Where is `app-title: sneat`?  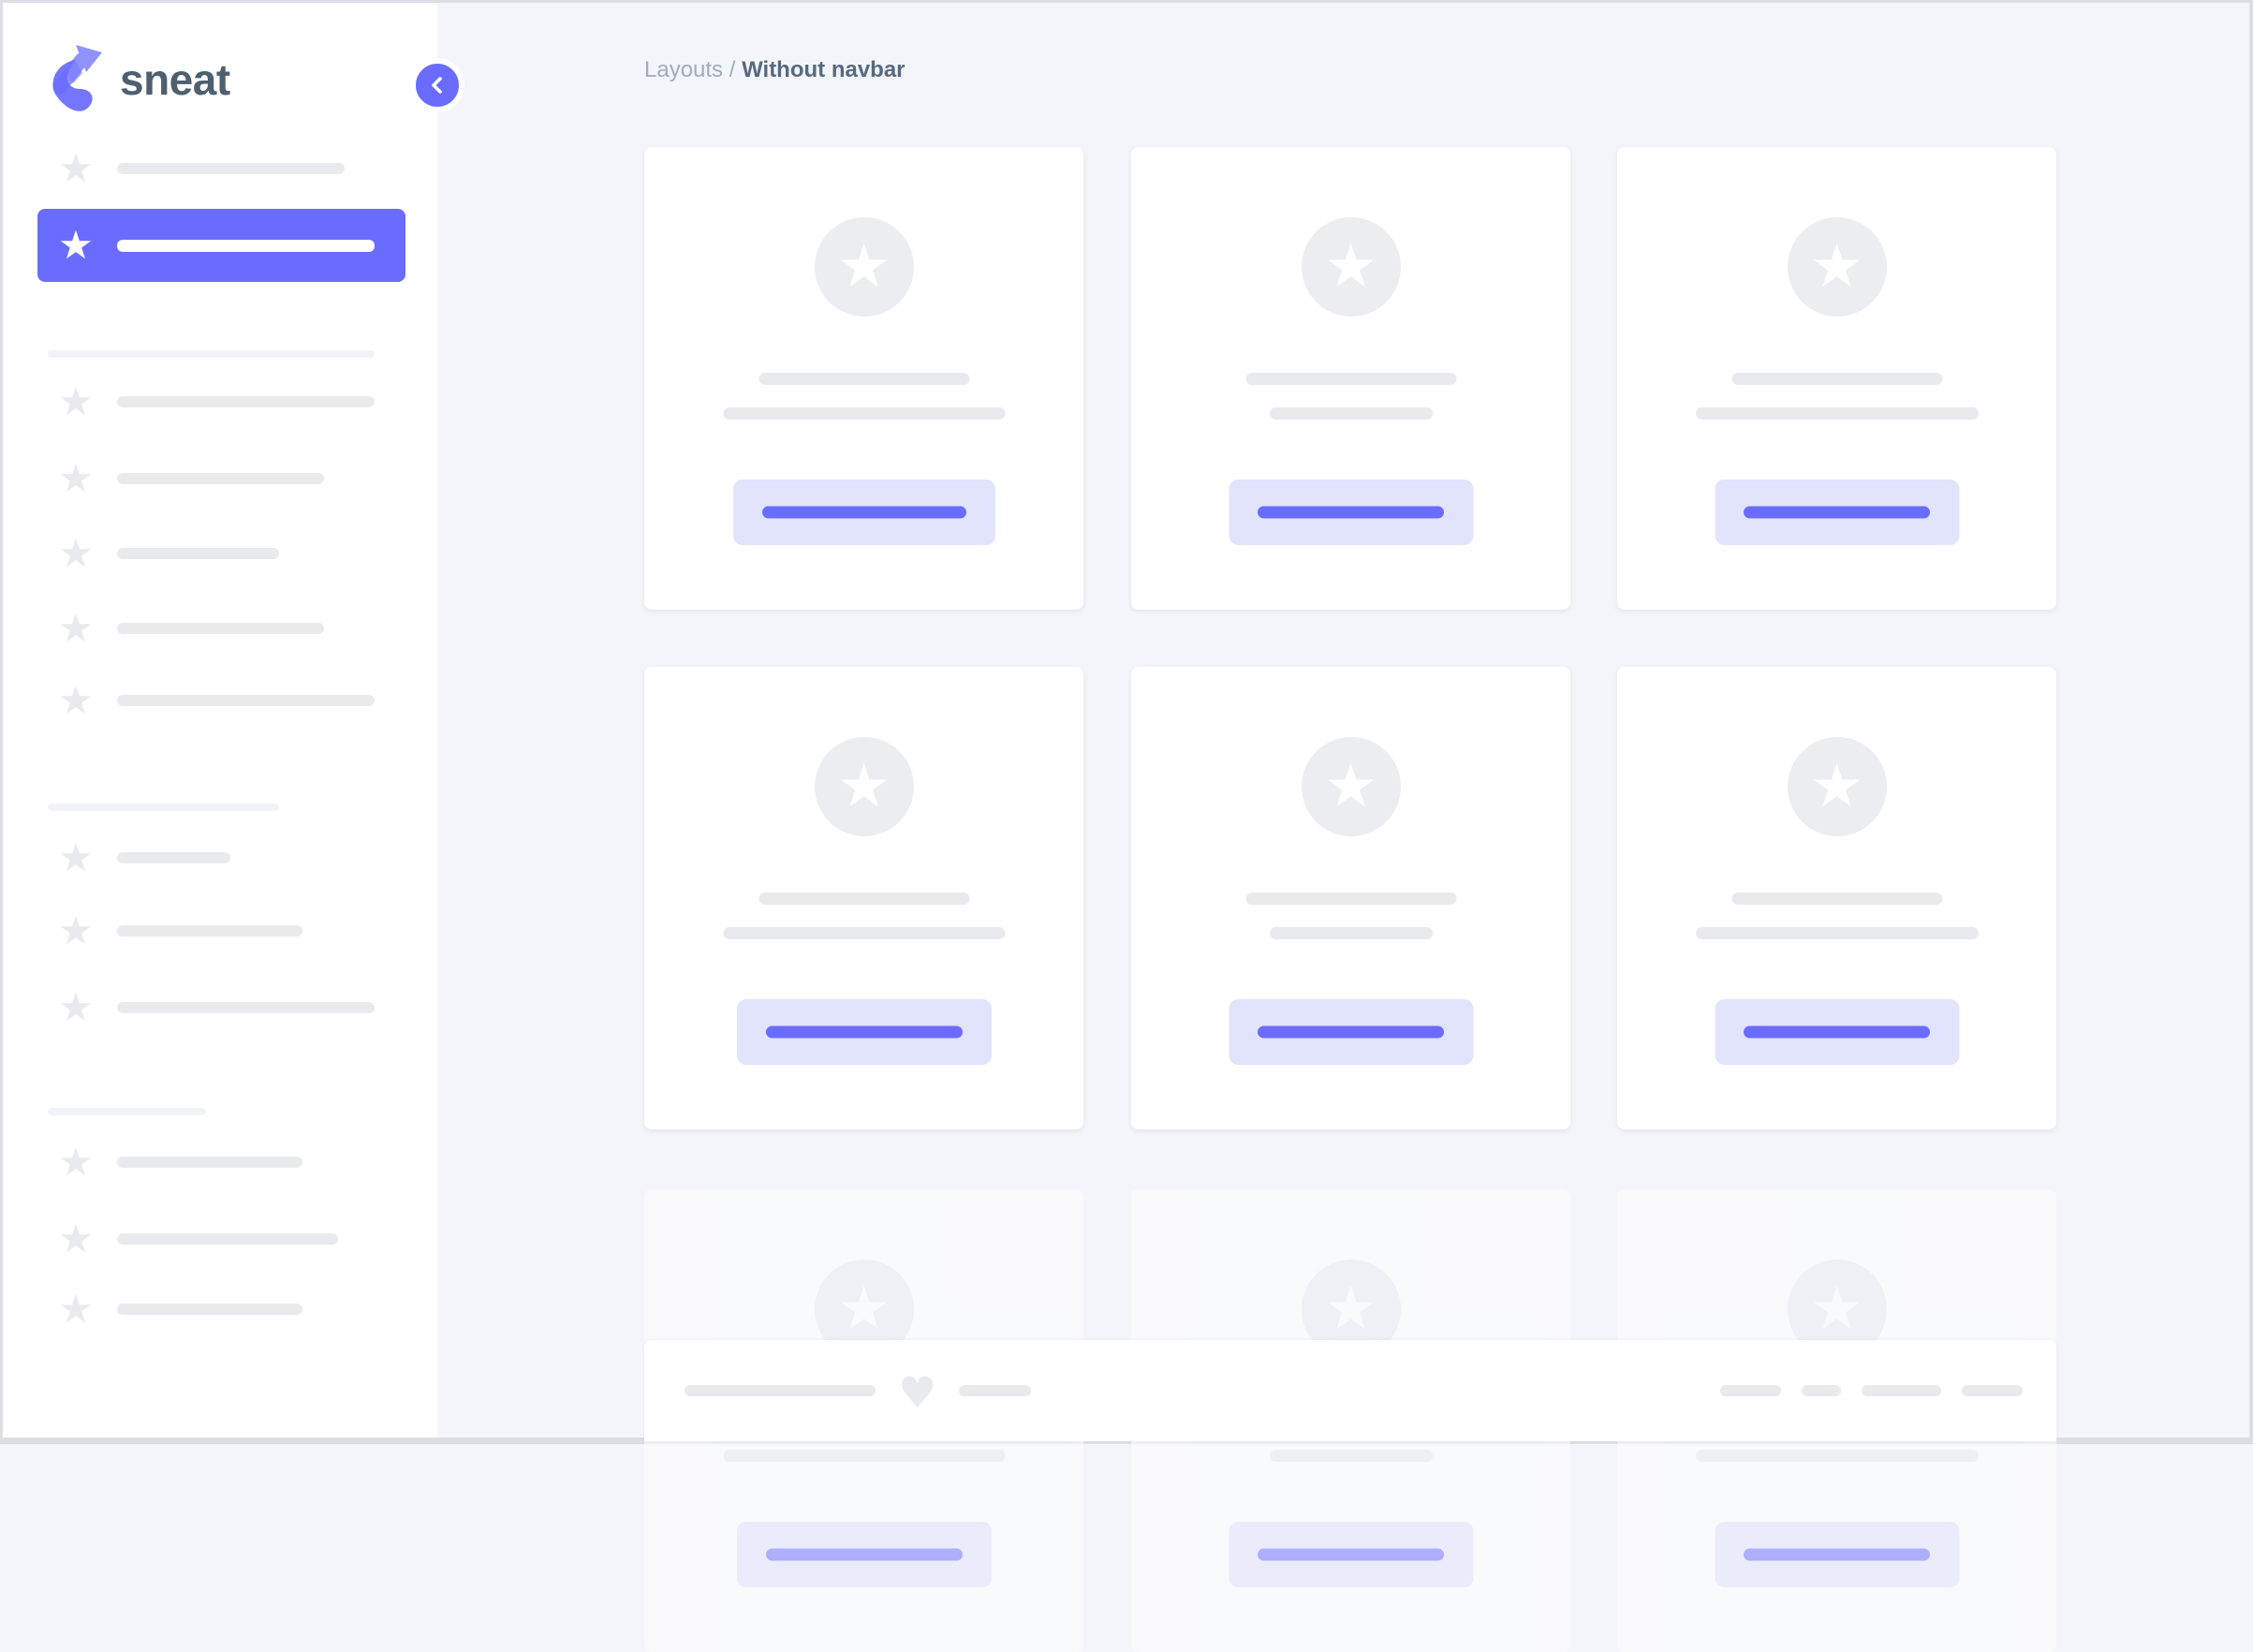
app-title: sneat is located at coordinates (175, 79).